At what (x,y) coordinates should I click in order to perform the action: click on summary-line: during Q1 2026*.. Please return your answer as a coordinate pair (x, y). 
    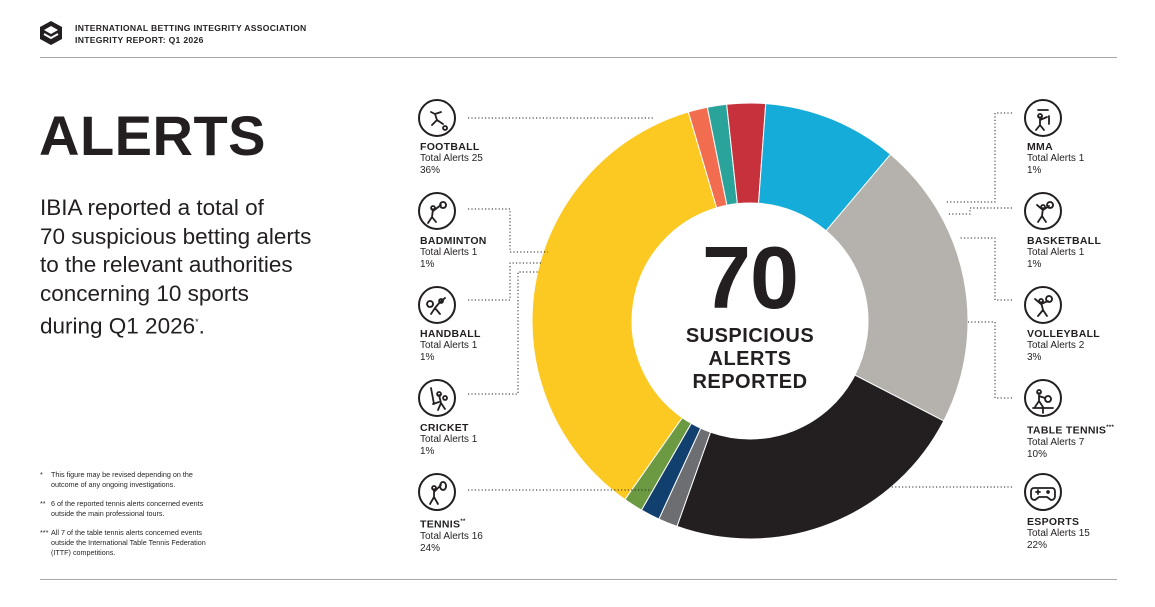
    Looking at the image, I should click on (122, 326).